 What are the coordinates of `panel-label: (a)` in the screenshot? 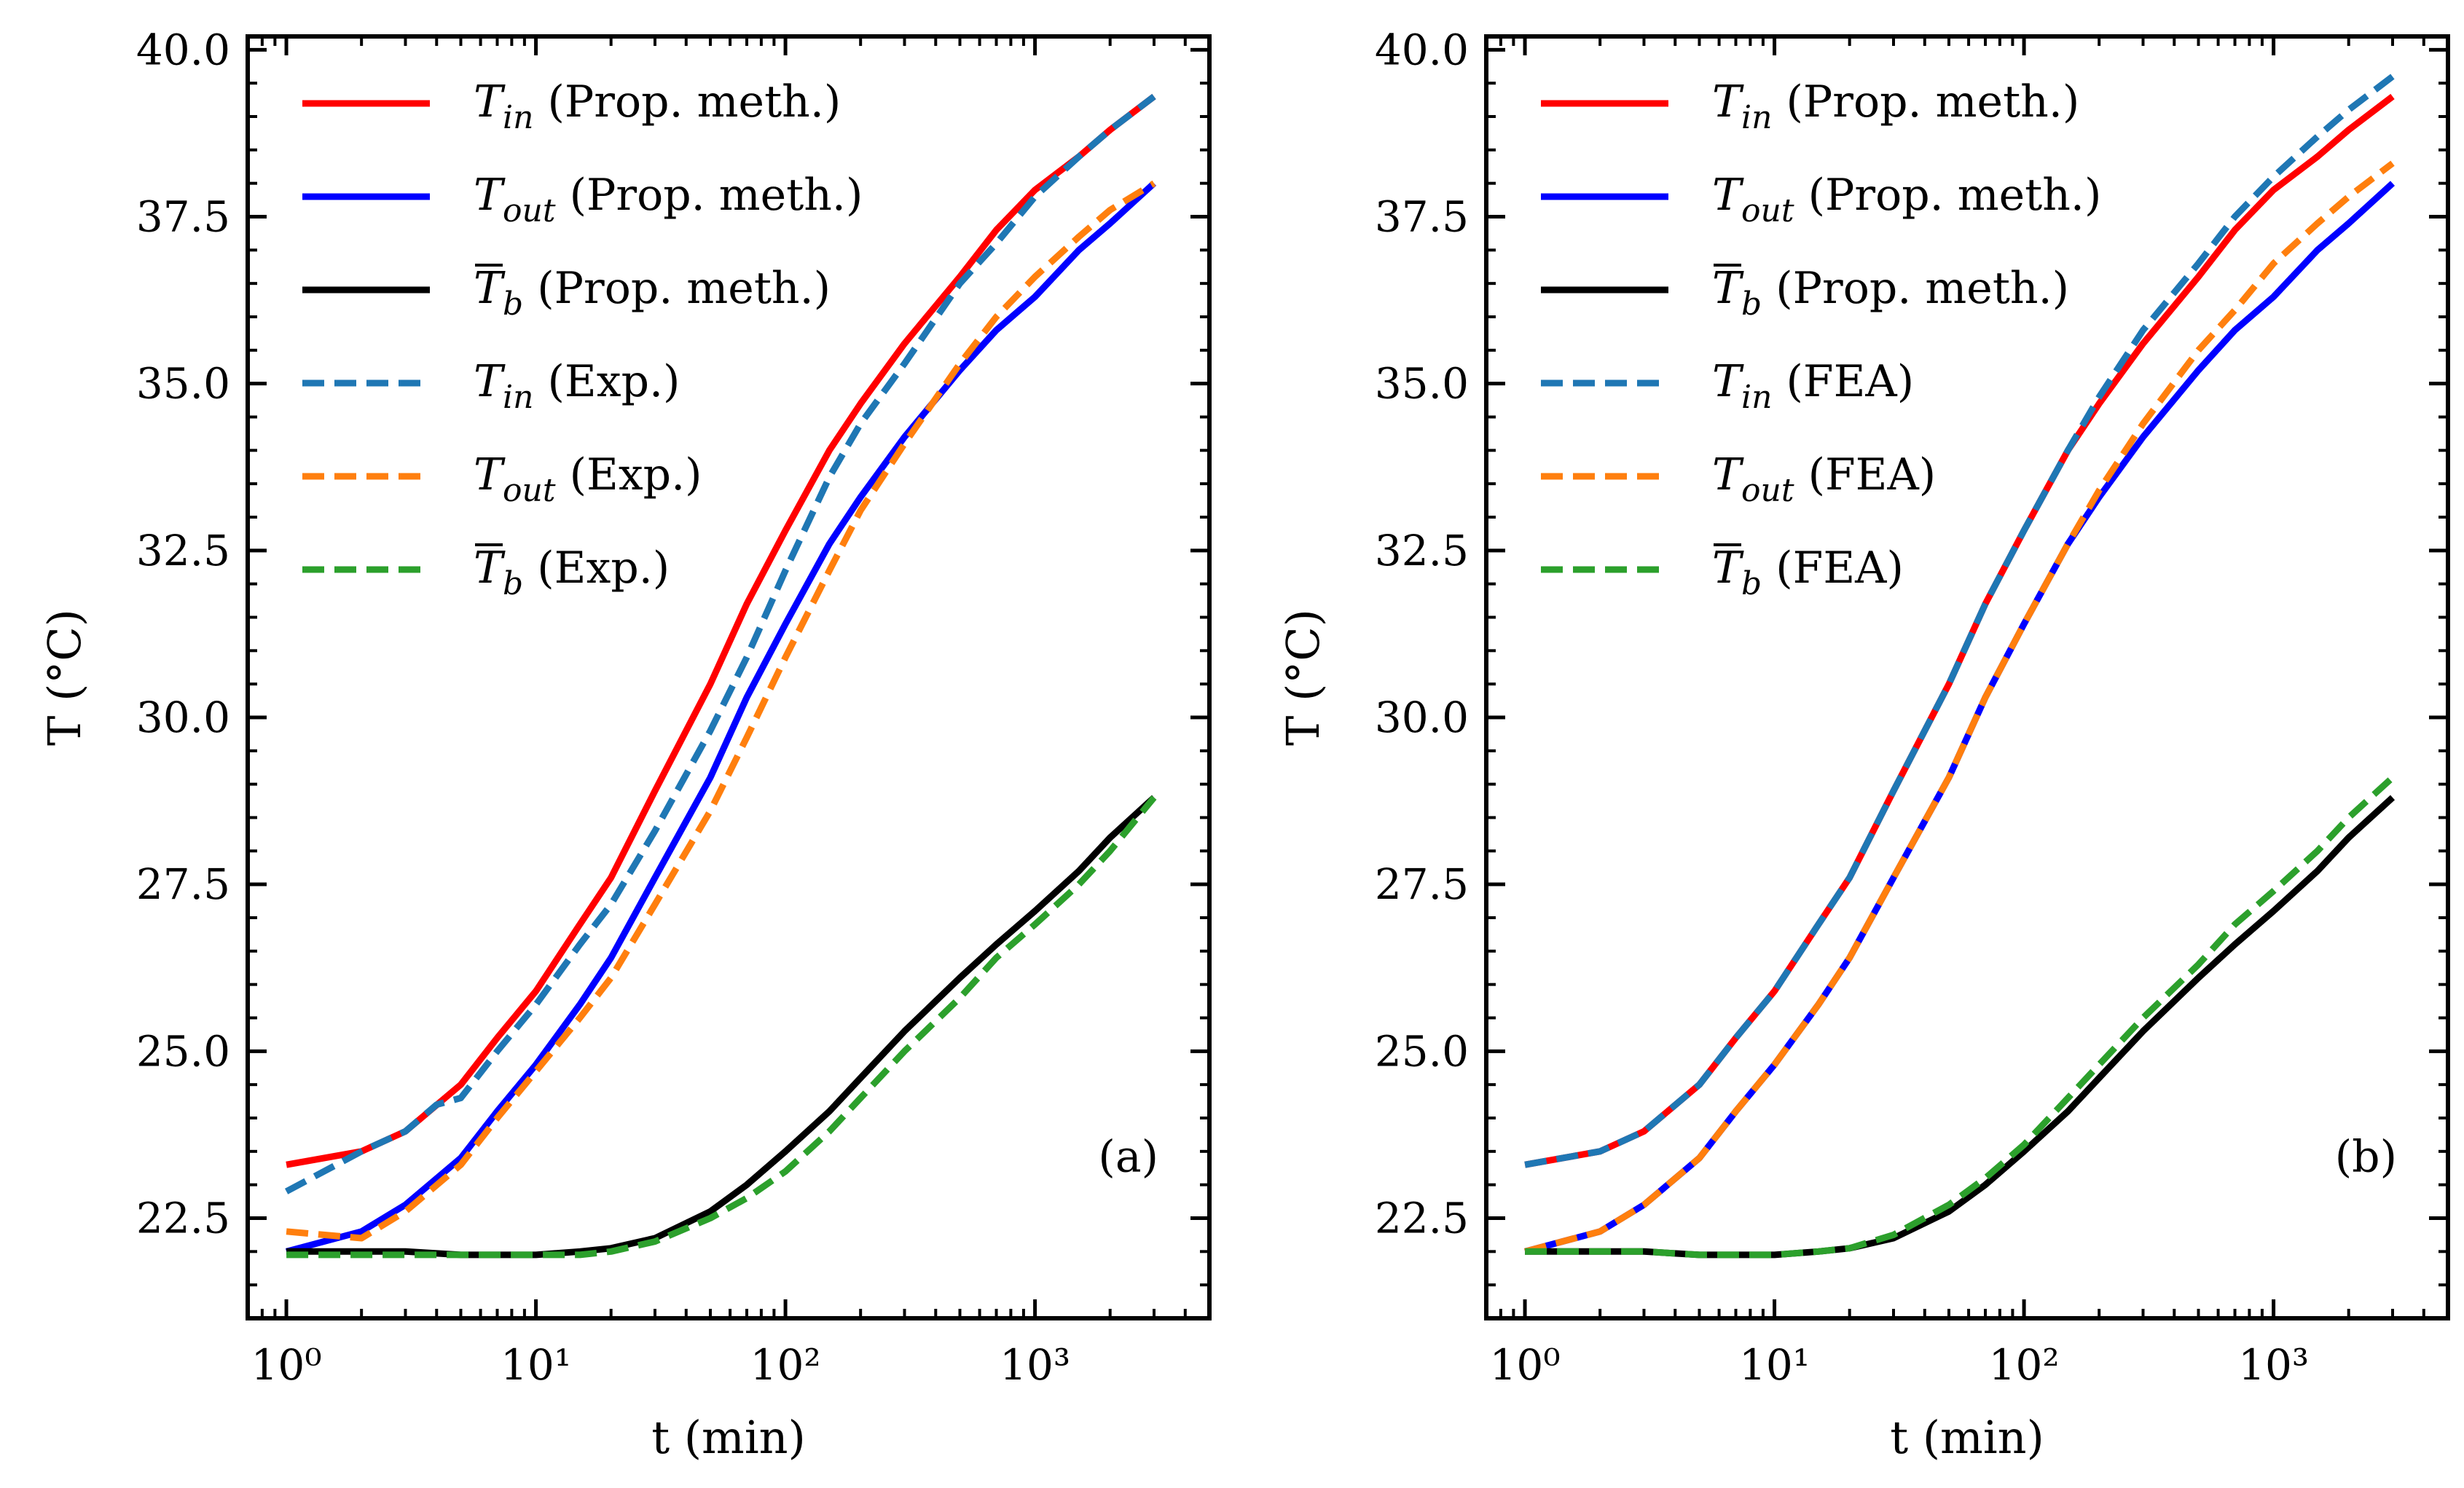 It's located at (1128, 1156).